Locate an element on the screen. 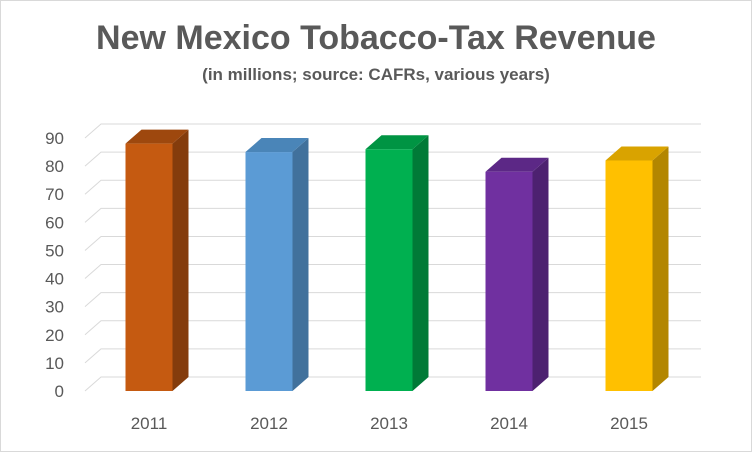  bar-2011 is located at coordinates (157, 260).